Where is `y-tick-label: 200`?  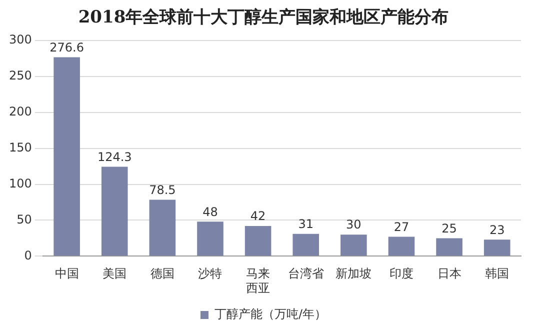
y-tick-label: 200 is located at coordinates (20, 111).